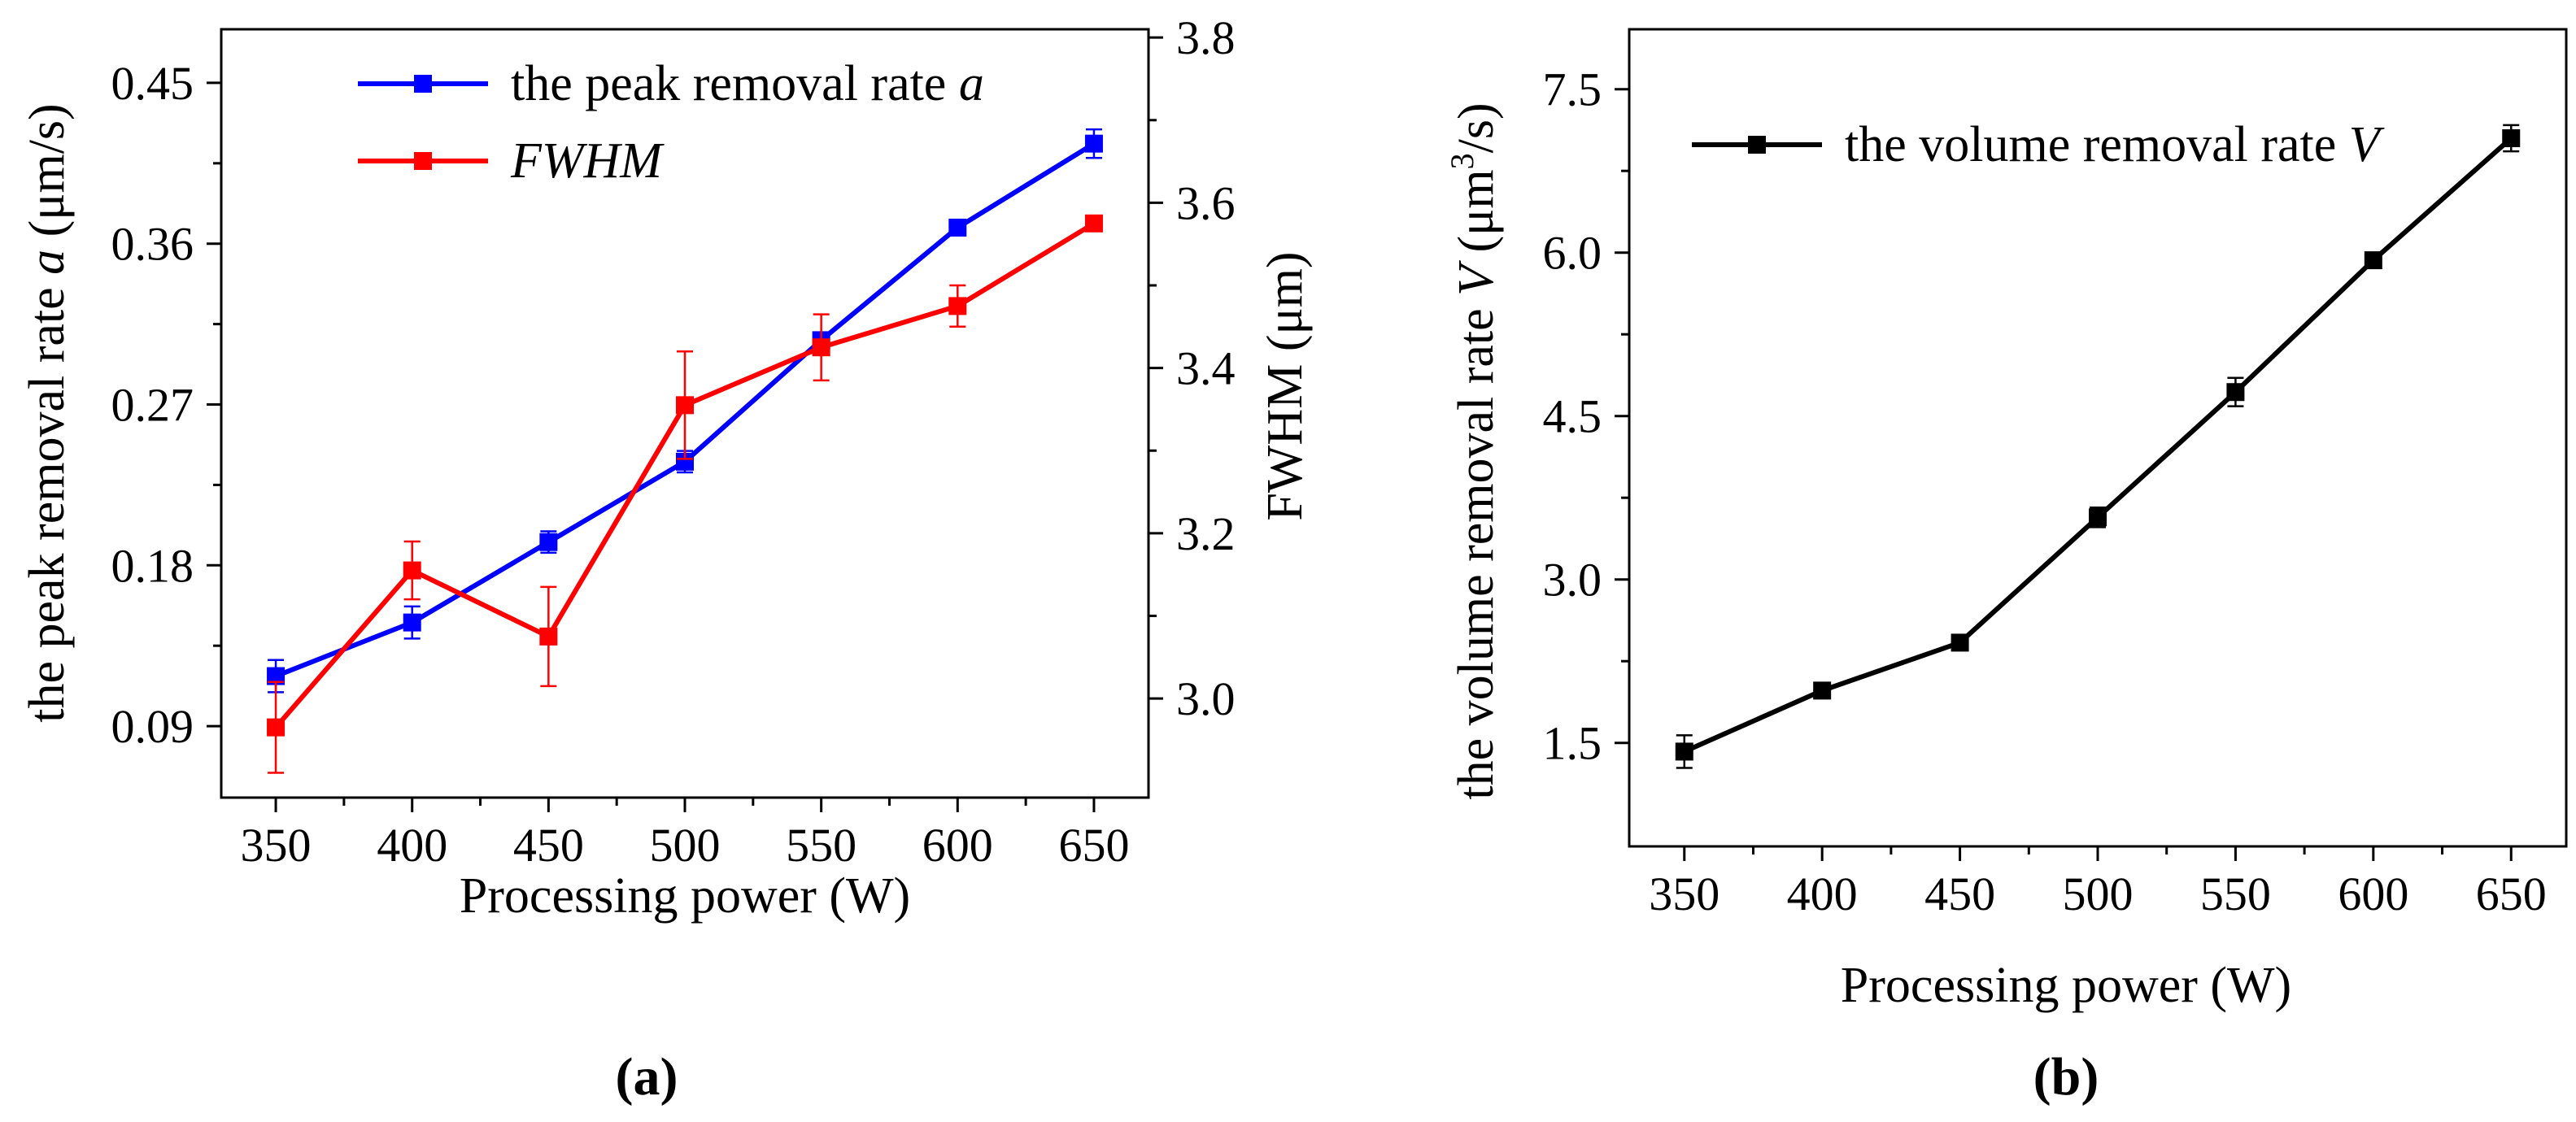  Describe the element at coordinates (587, 161) in the screenshot. I see `legend-label-fwhm: FWHM` at that location.